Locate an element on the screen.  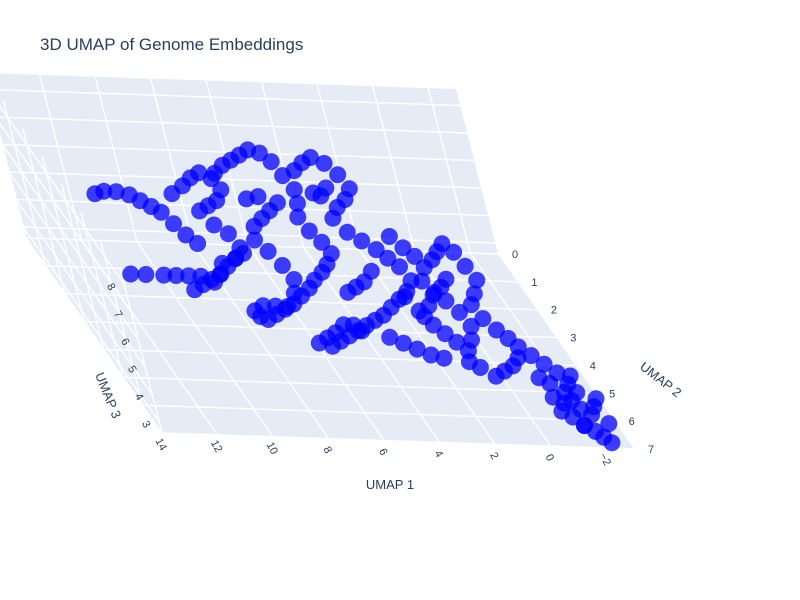
x-tick-label: 10 is located at coordinates (272, 448).